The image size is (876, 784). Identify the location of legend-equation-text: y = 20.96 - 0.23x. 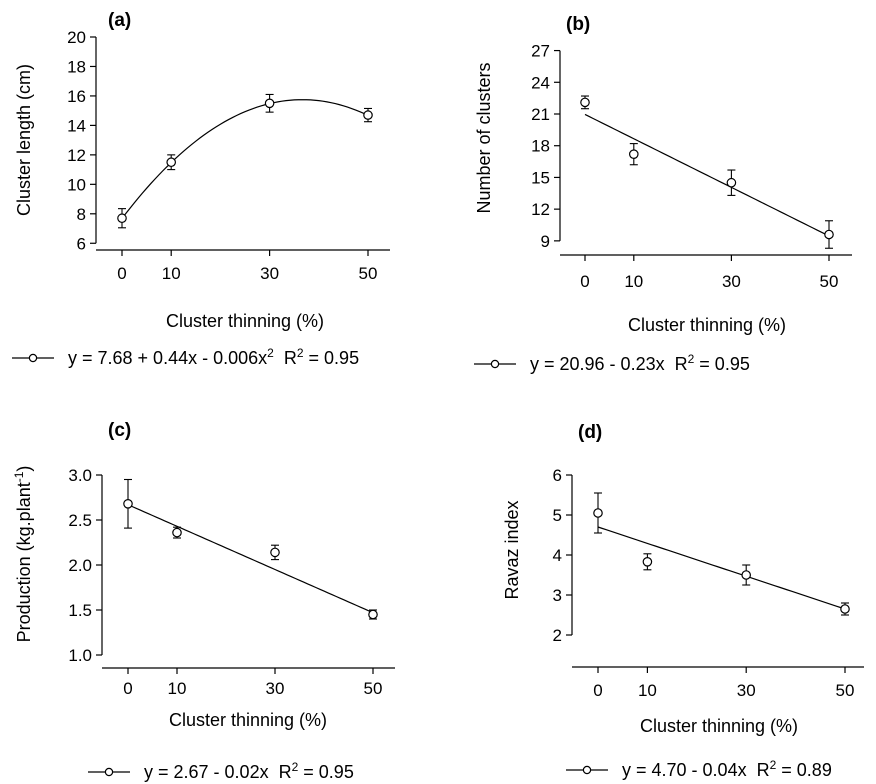
(597, 364).